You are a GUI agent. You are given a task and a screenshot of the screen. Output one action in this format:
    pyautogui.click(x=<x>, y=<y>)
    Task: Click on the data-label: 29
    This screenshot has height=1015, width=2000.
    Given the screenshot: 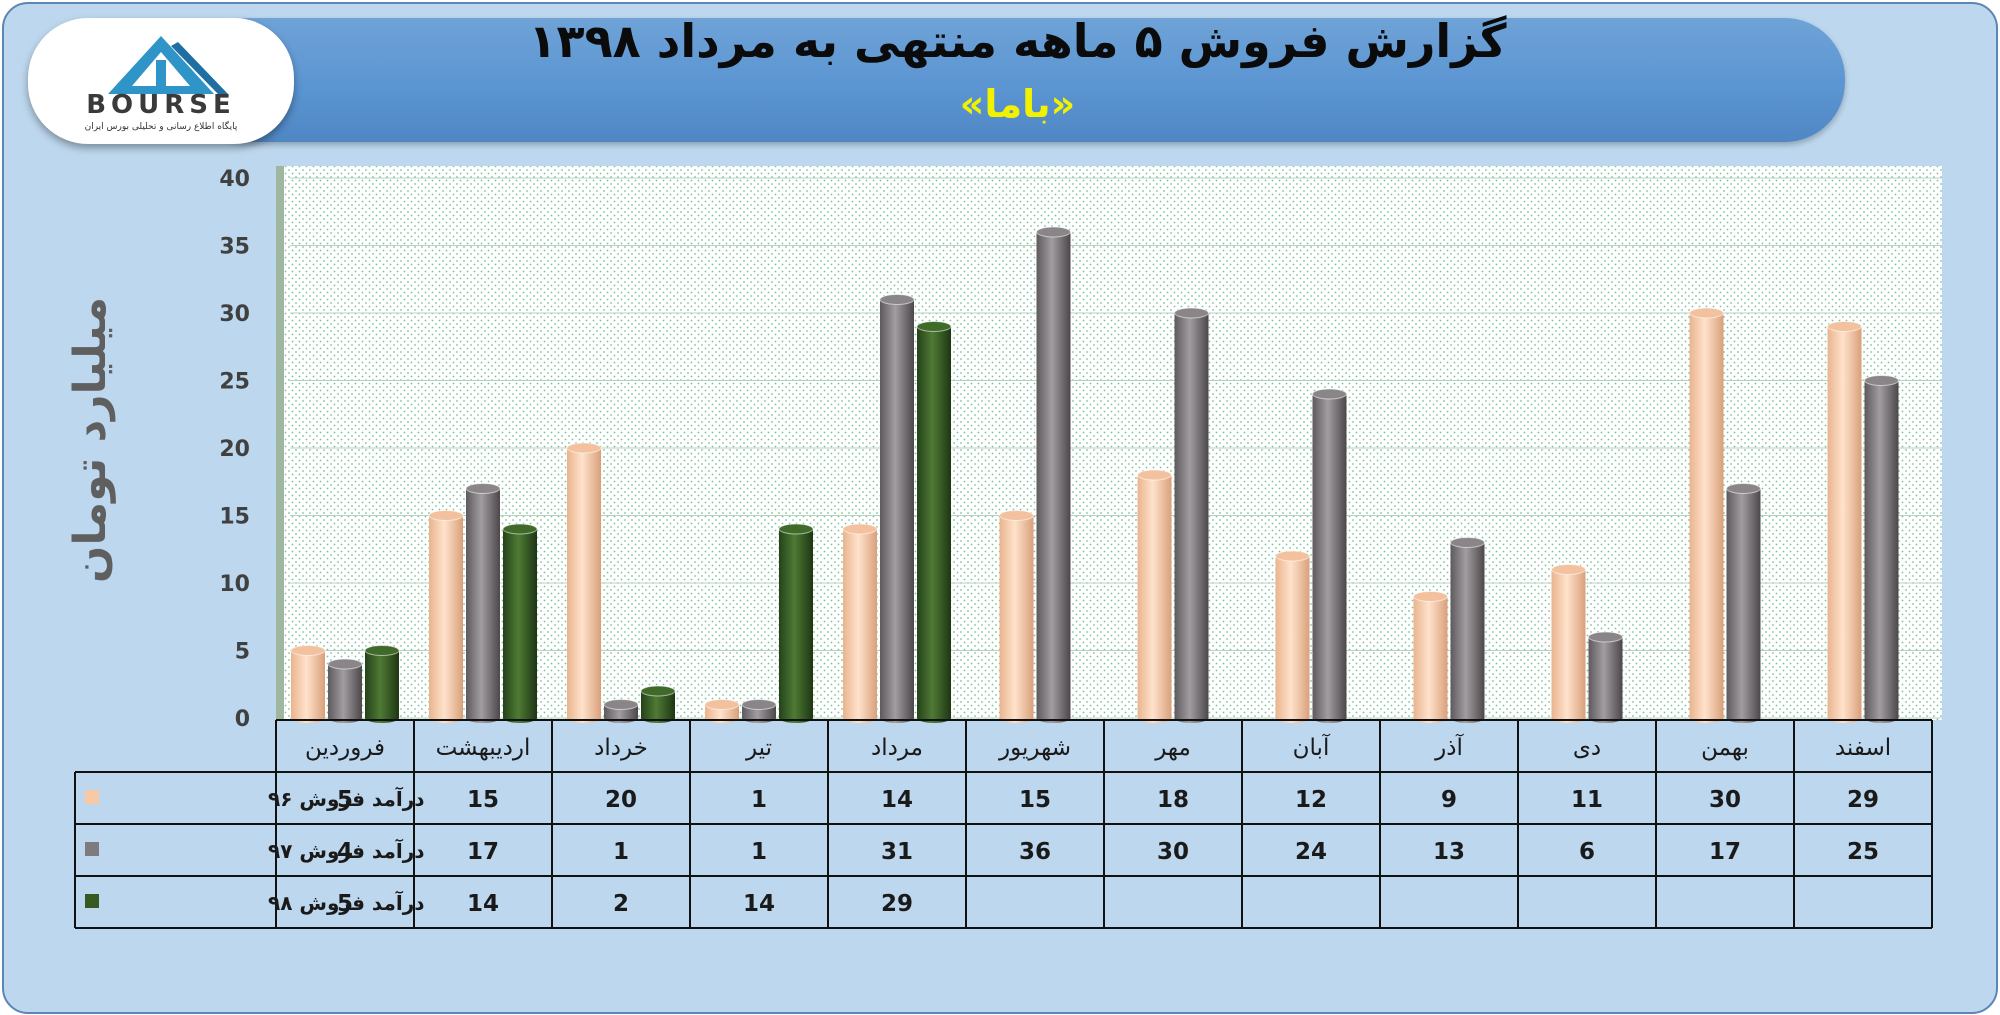 What is the action you would take?
    pyautogui.click(x=897, y=904)
    